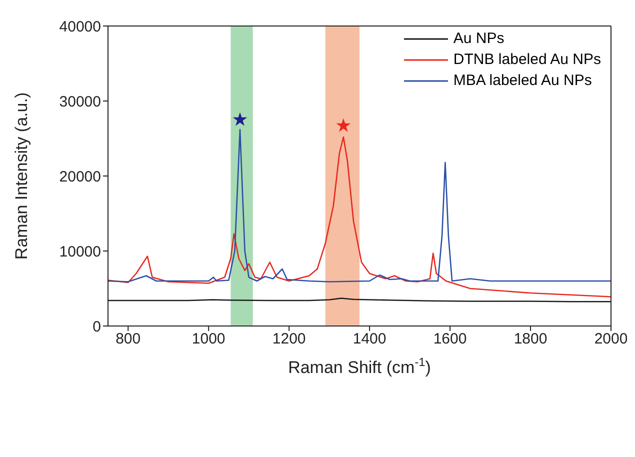  I want to click on x-tick-label: 800, so click(128, 339).